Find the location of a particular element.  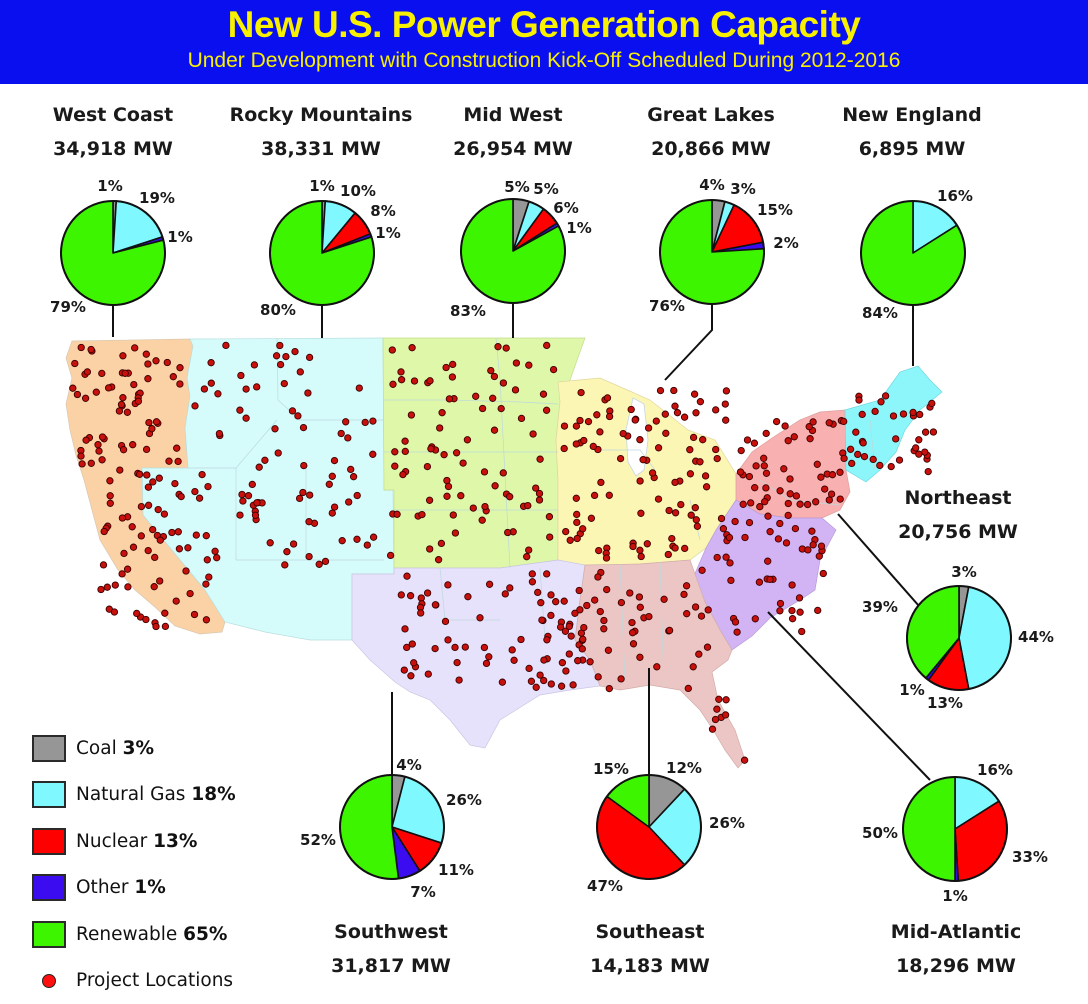

leader-line-mid-atlantic is located at coordinates (849, 696).